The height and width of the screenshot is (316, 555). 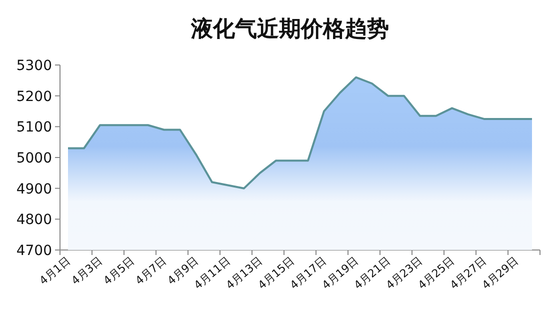 I want to click on chart-title: 液化气近期价格趋势, so click(x=289, y=29).